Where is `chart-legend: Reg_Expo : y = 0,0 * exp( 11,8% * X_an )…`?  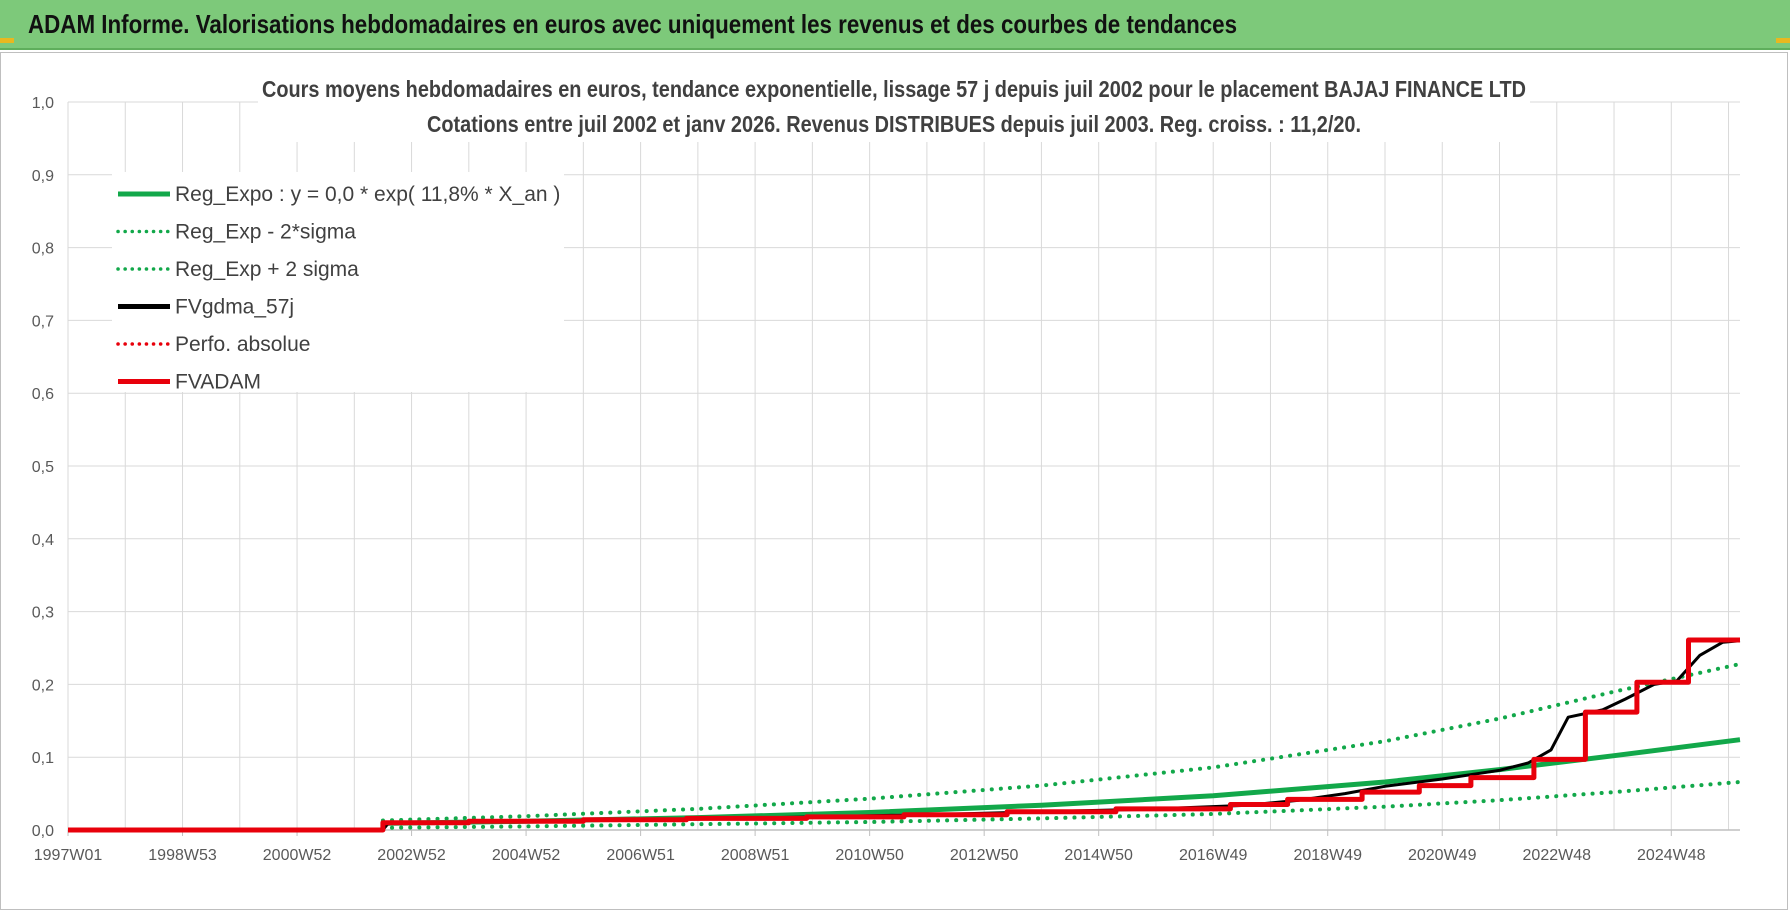
chart-legend: Reg_Expo : y = 0,0 * exp( 11,8% * X_an )… is located at coordinates (338, 283).